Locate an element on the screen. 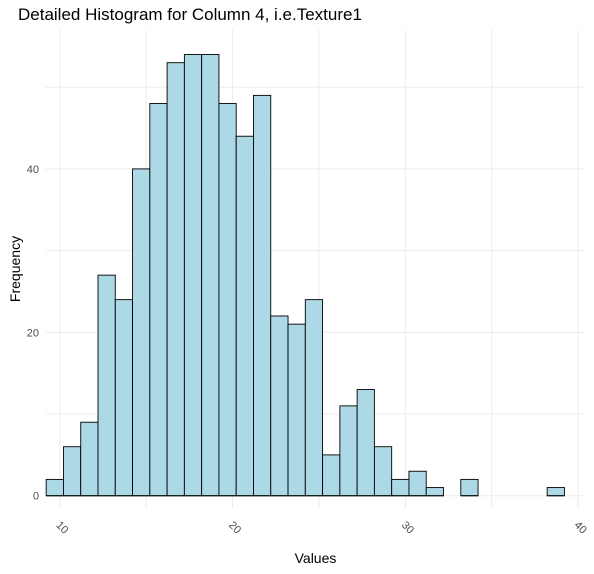 This screenshot has height=574, width=594. x-tick-label: 10 is located at coordinates (61, 527).